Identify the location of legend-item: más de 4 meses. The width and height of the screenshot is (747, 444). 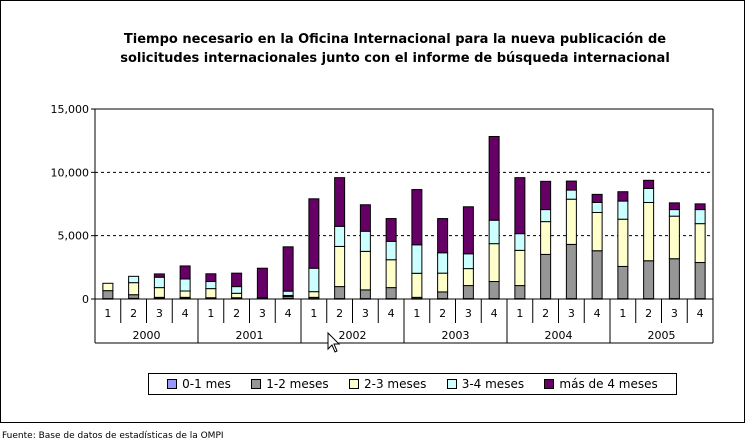
(600, 384).